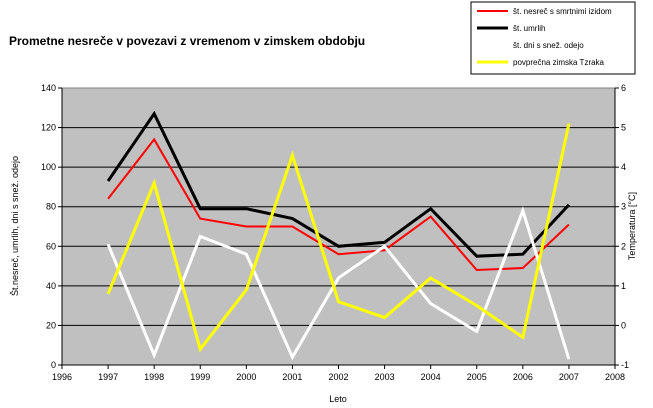 The image size is (653, 408). What do you see at coordinates (51, 325) in the screenshot?
I see `y-tick-label: 20` at bounding box center [51, 325].